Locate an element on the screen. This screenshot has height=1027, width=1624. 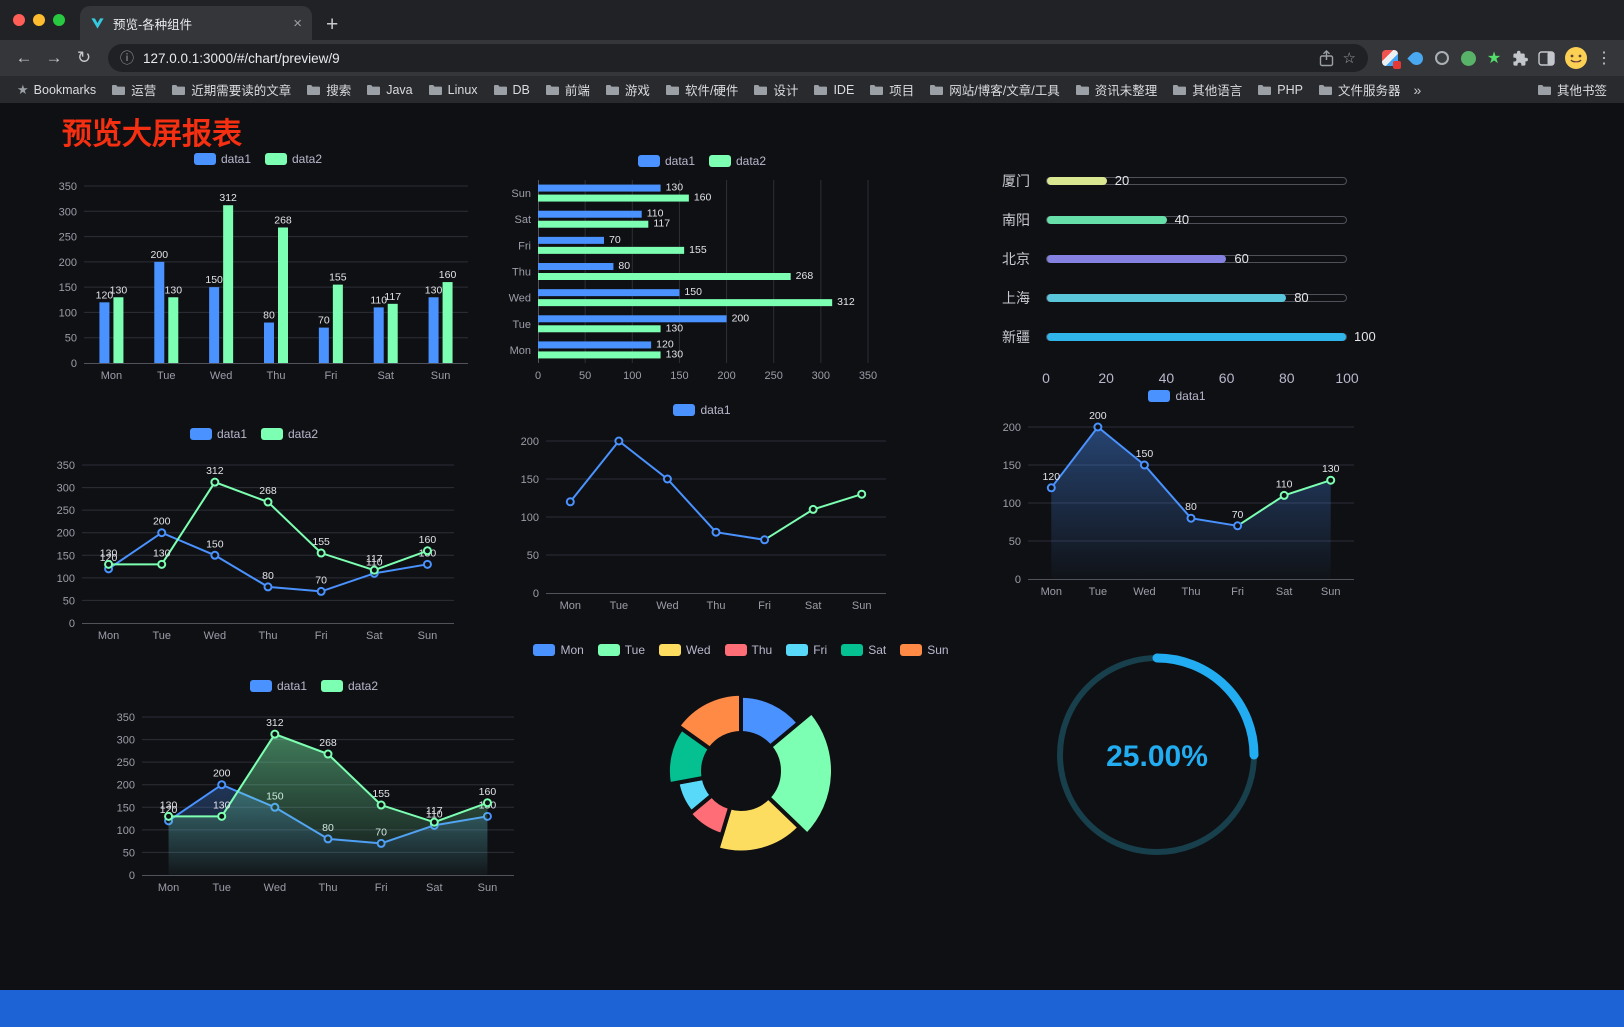
legend-item: Sun is located at coordinates (924, 650).